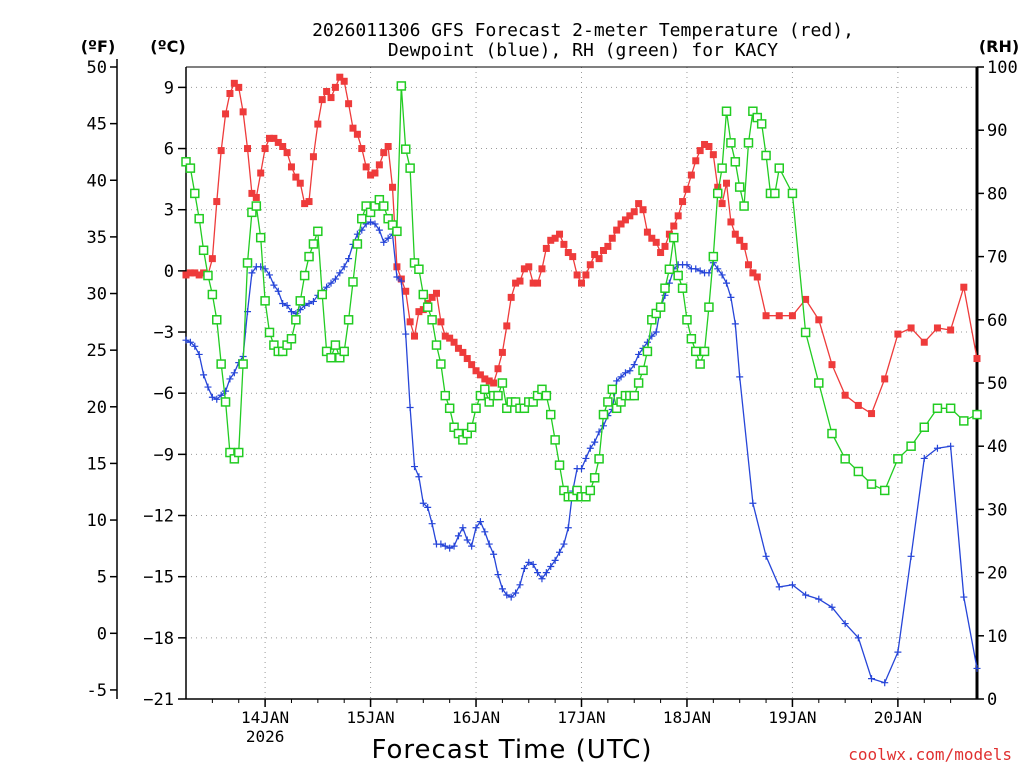 Image resolution: width=1024 pixels, height=768 pixels. Describe the element at coordinates (265, 717) in the screenshot. I see `date-tick-label: 14JAN` at that location.